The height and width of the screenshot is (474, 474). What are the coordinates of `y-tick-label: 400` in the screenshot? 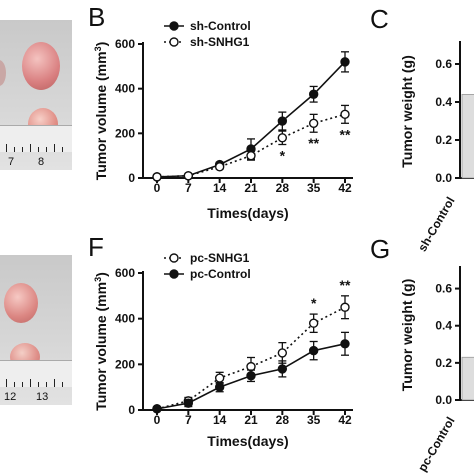 It's located at (125, 319).